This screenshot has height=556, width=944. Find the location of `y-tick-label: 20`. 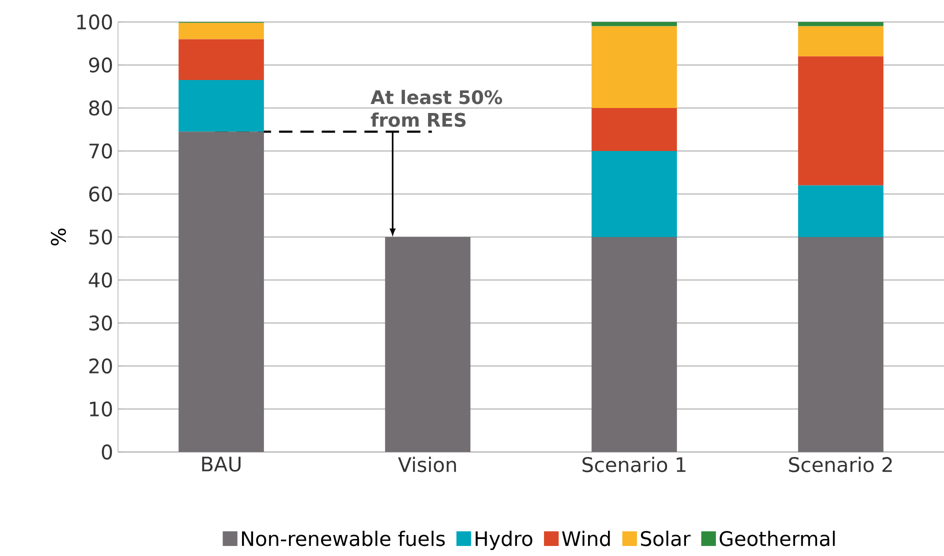

y-tick-label: 20 is located at coordinates (100, 366).